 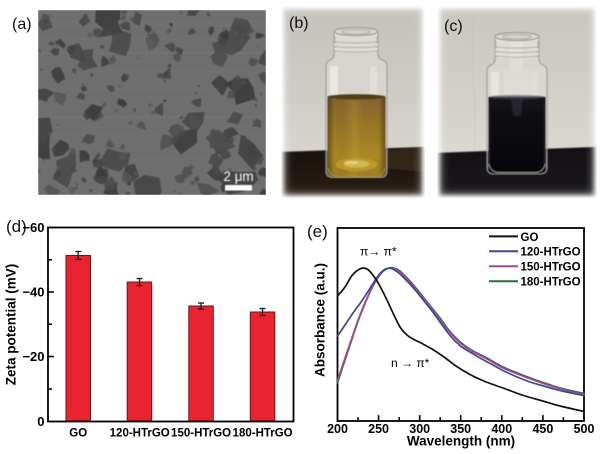 What do you see at coordinates (33, 292) in the screenshot?
I see `svg-text: −40` at bounding box center [33, 292].